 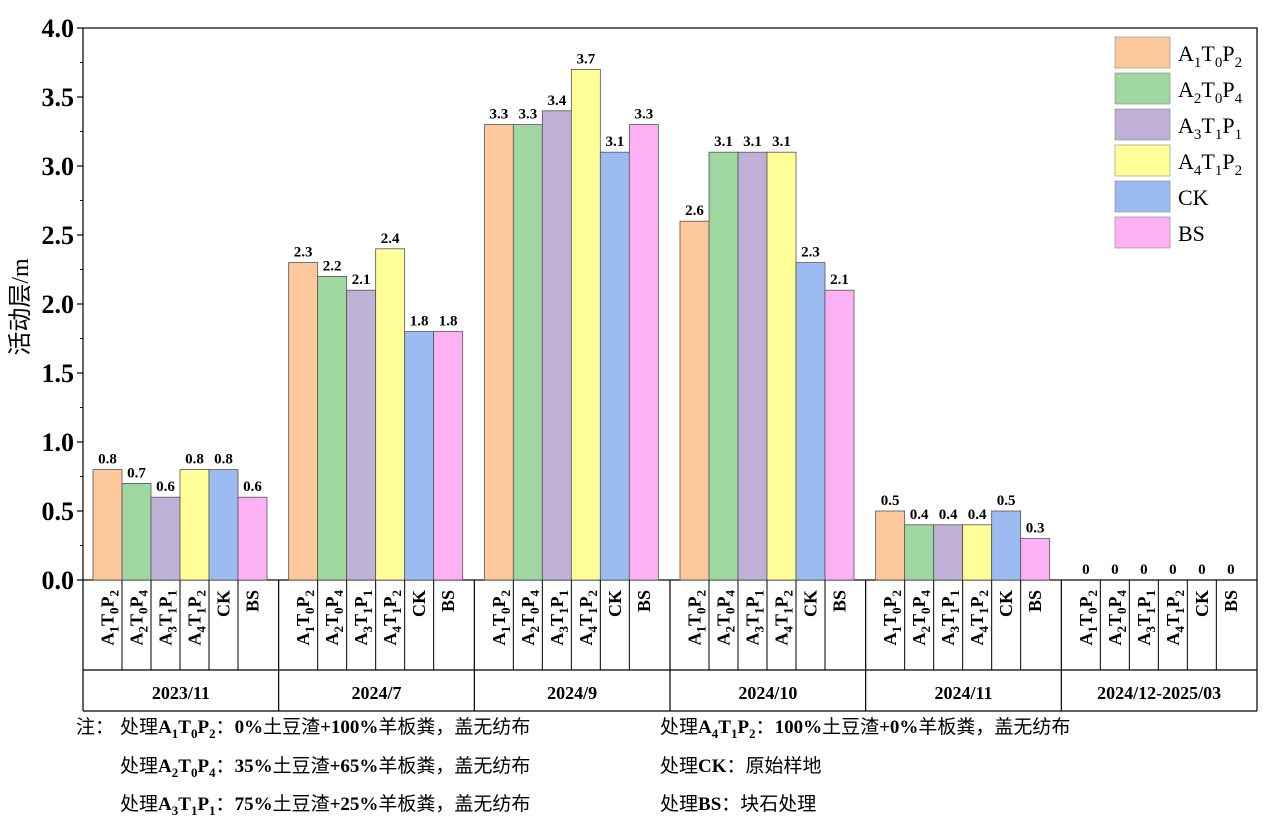 I want to click on y-tick-label: 2.0, so click(x=58, y=304).